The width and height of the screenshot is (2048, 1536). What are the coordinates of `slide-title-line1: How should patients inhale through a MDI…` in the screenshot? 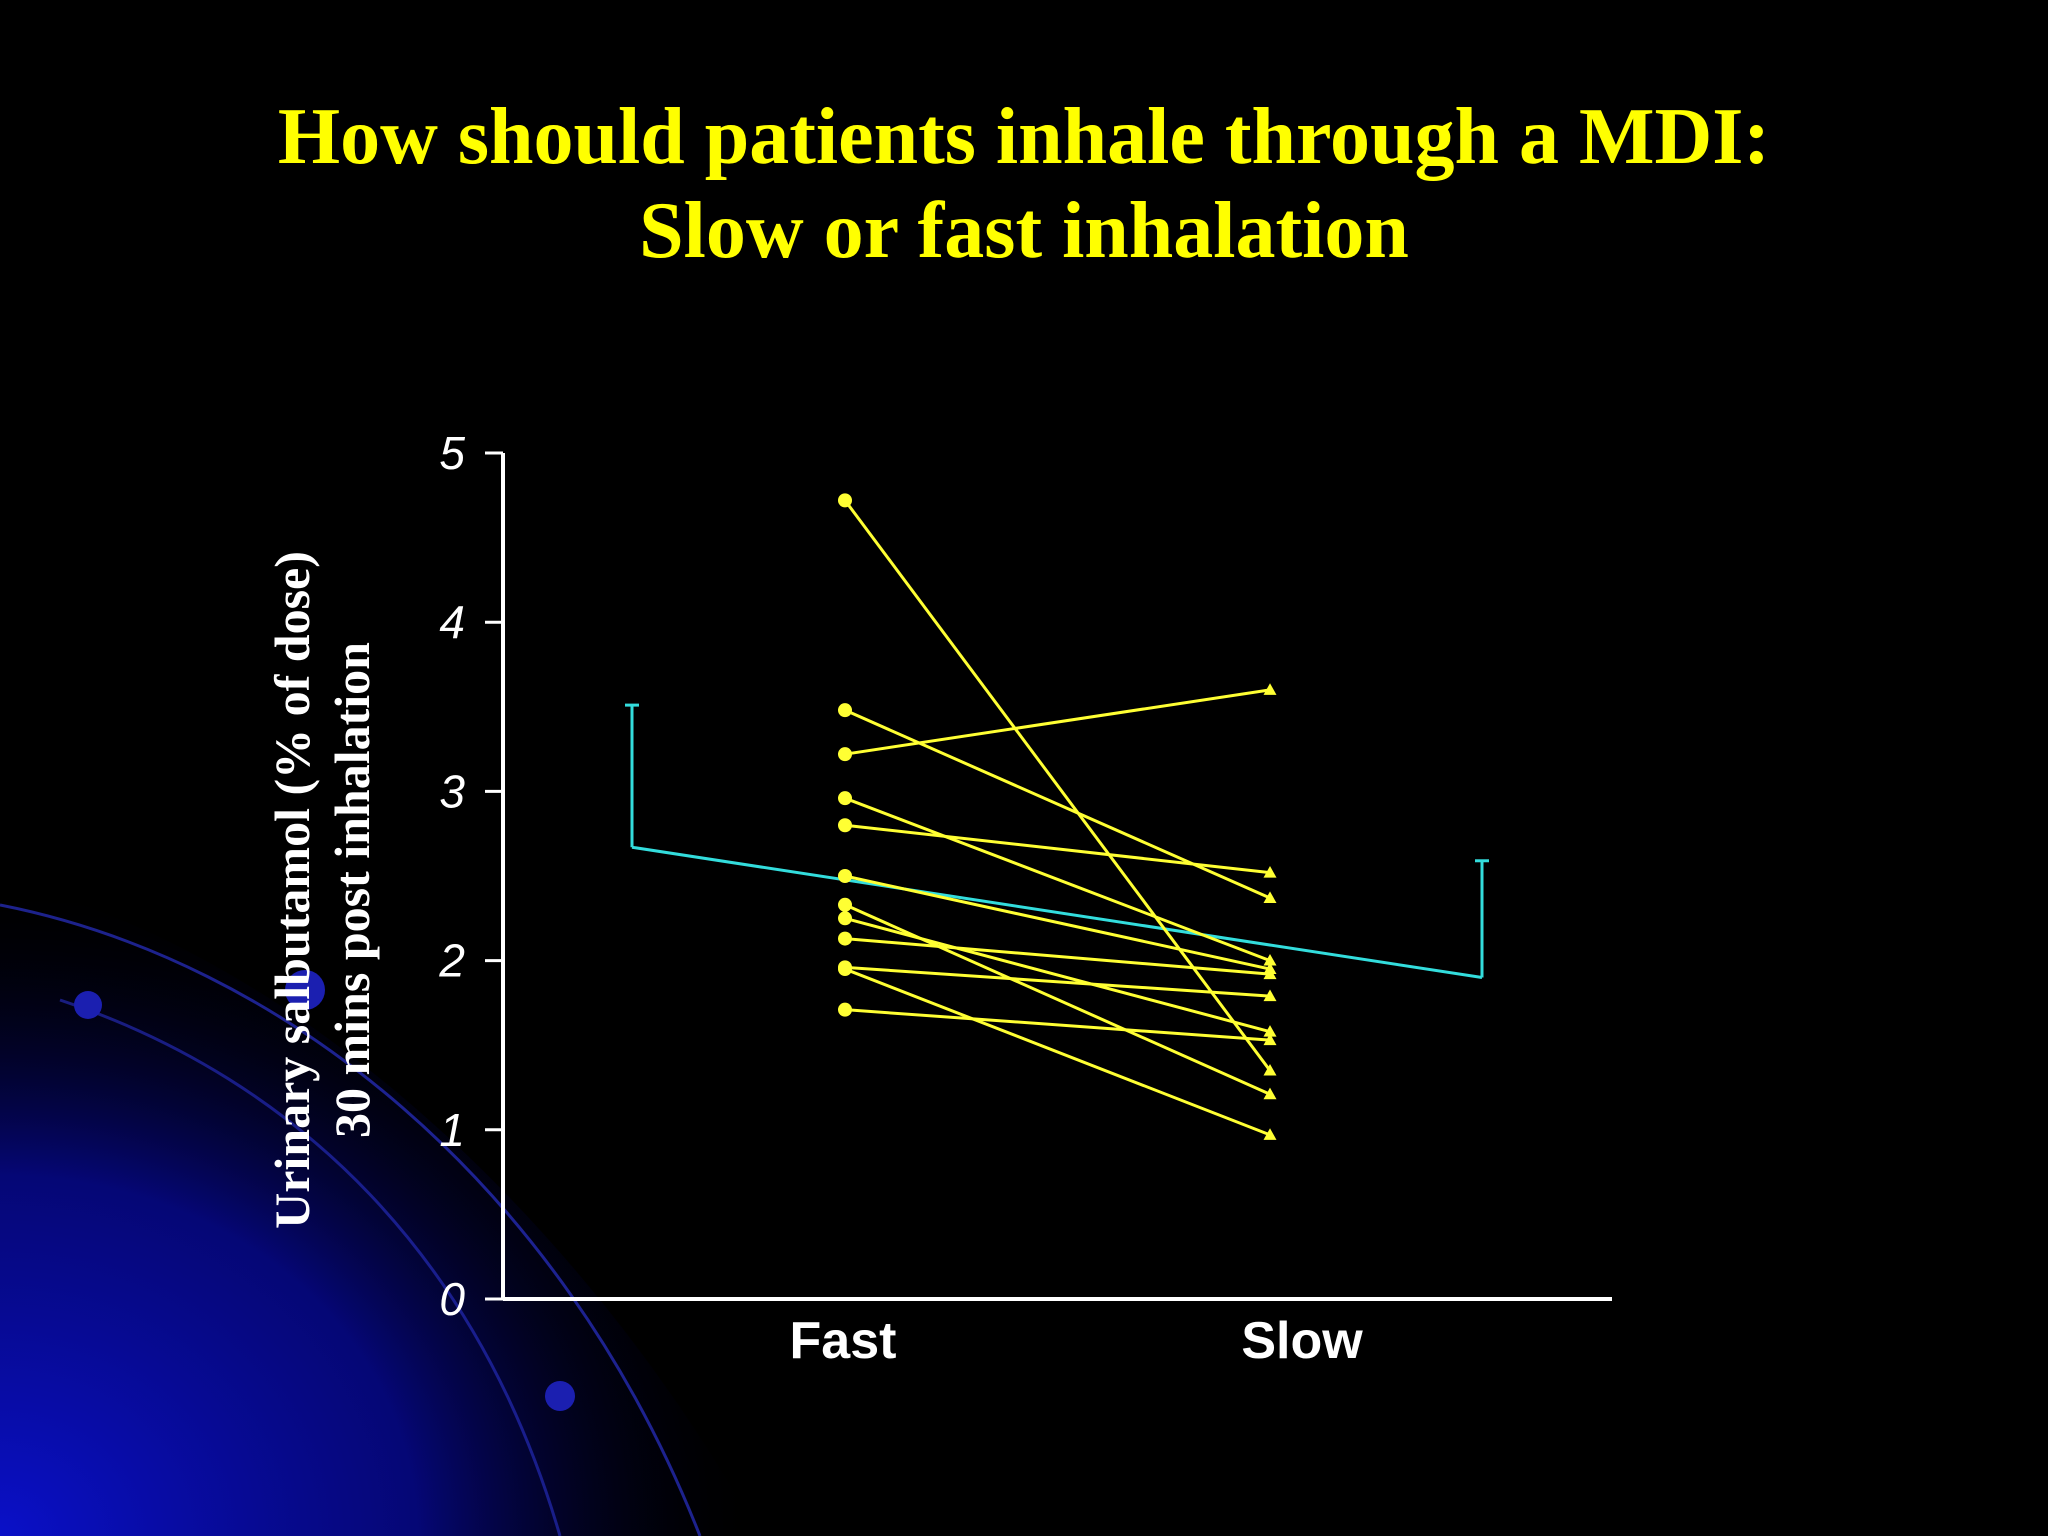 It's located at (1024, 137).